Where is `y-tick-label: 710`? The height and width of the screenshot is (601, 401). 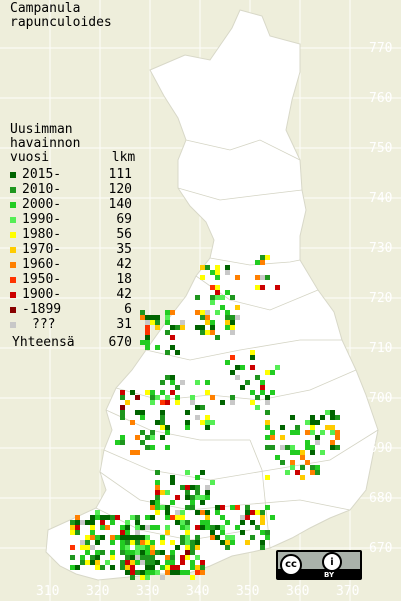
y-tick-label: 710 is located at coordinates (381, 348).